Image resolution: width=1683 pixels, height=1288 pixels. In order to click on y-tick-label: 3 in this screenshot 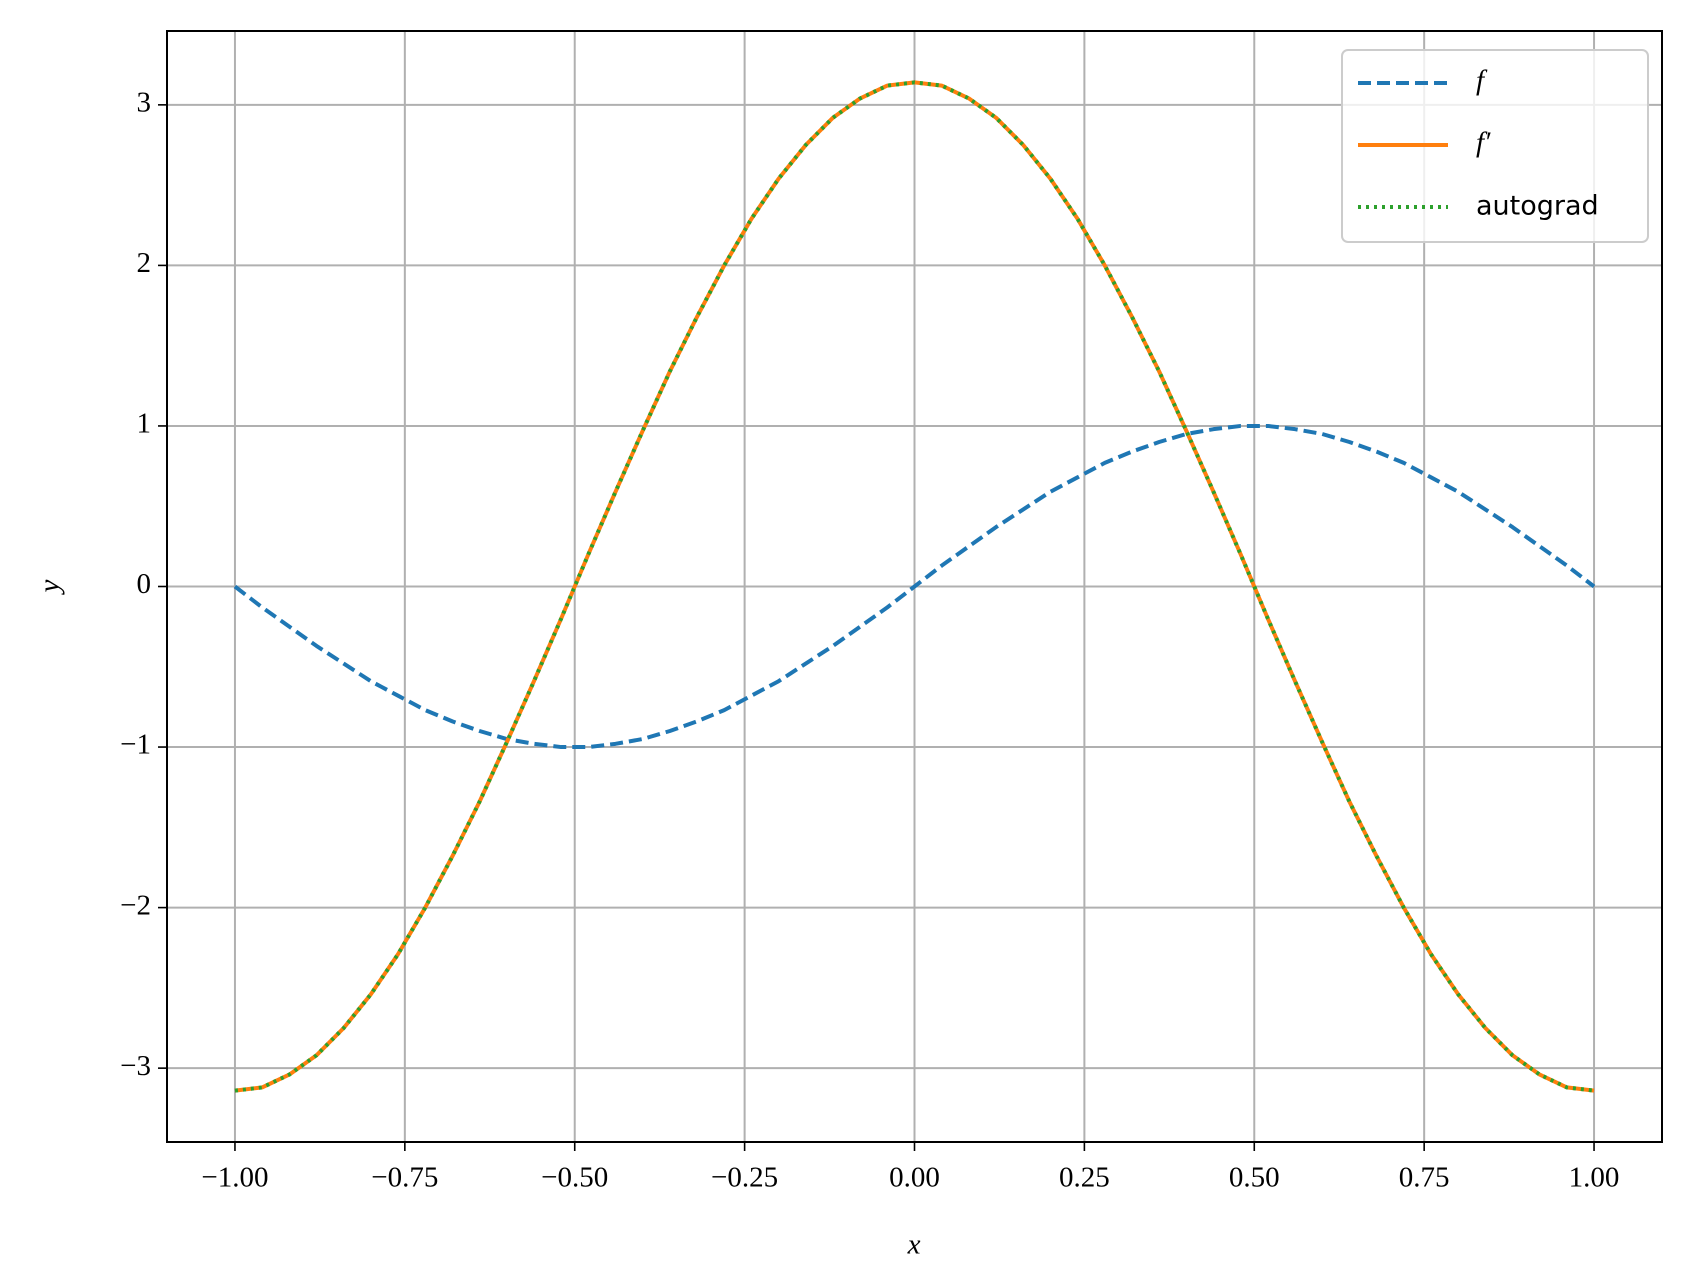, I will do `click(144, 103)`.